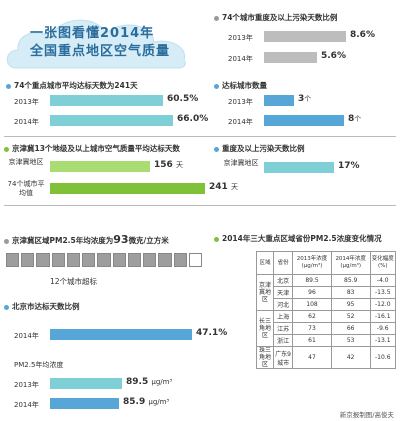 The image size is (400, 421). I want to click on severe-days-header: 74个城市重度及以上污染天数比例, so click(275, 17).